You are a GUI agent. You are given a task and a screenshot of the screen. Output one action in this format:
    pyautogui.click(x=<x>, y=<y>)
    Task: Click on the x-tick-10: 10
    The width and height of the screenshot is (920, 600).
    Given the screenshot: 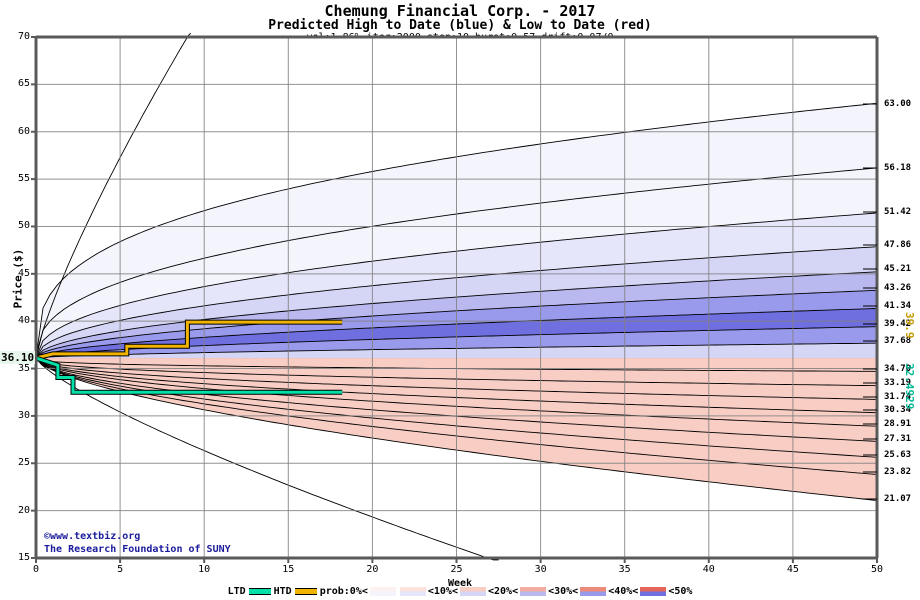 What is the action you would take?
    pyautogui.click(x=204, y=569)
    